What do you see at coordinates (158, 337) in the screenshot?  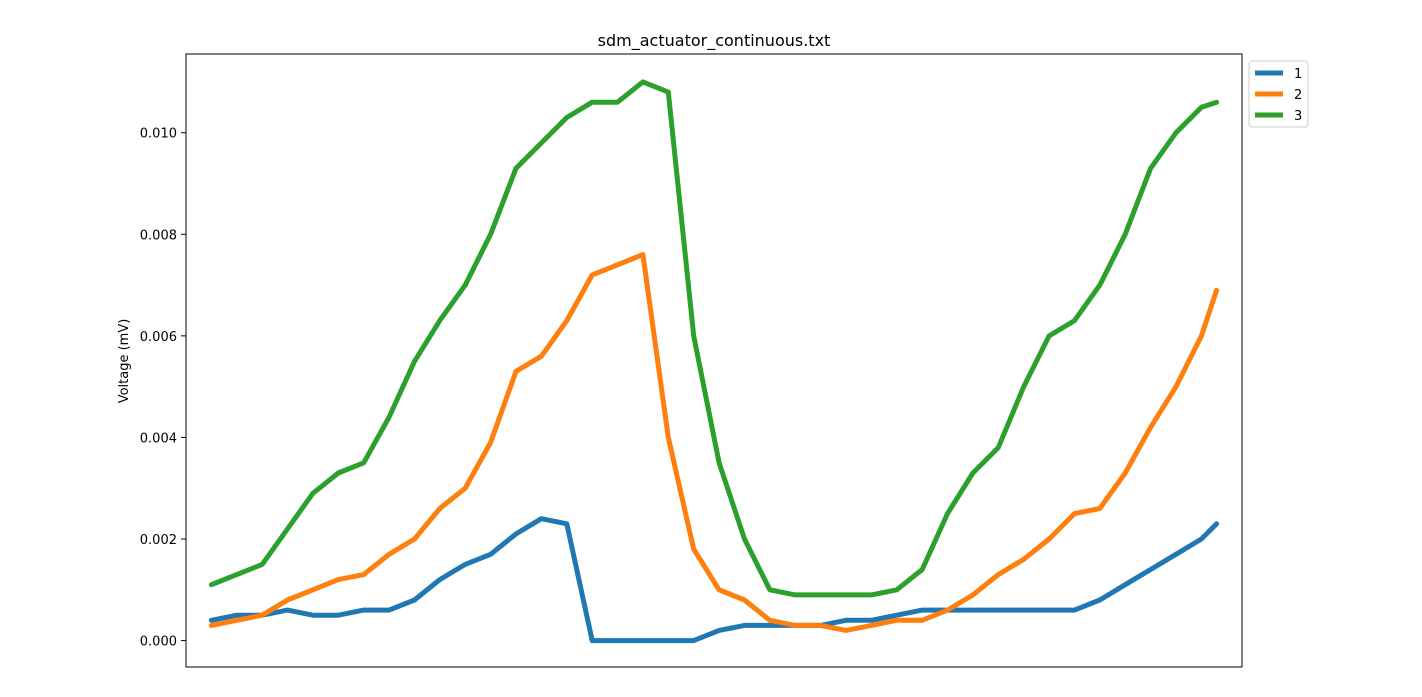 I see `y-tick-label: 0.006` at bounding box center [158, 337].